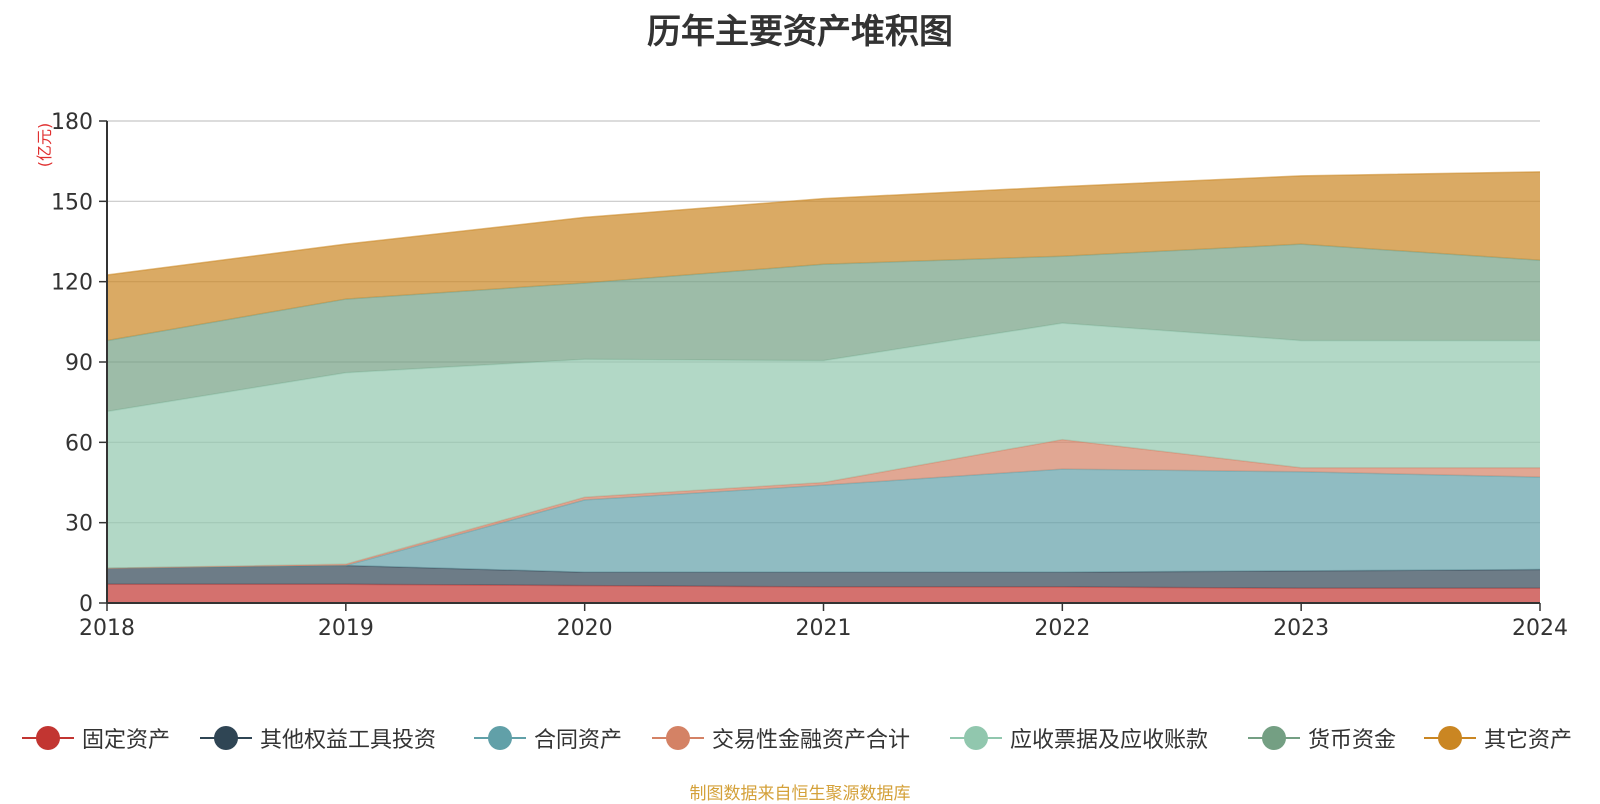 The image size is (1600, 804). What do you see at coordinates (79, 443) in the screenshot?
I see `y-tick-label: 60` at bounding box center [79, 443].